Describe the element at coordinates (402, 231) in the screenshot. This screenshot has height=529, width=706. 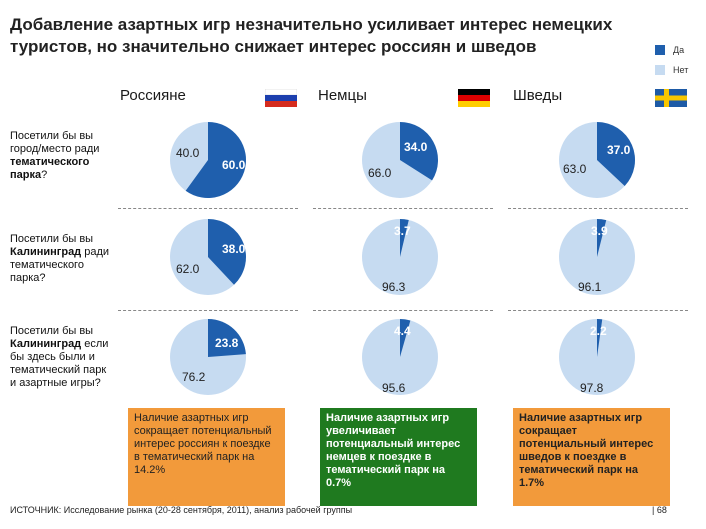
I see `pie-label-yes-de-2: 3.7` at that location.